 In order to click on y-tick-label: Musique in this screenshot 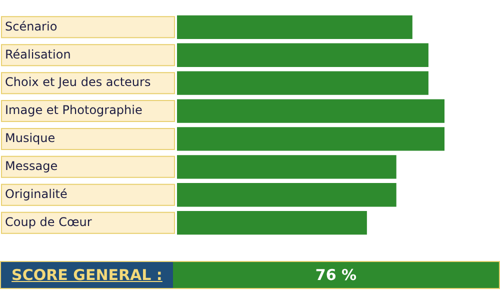, I will do `click(30, 138)`.